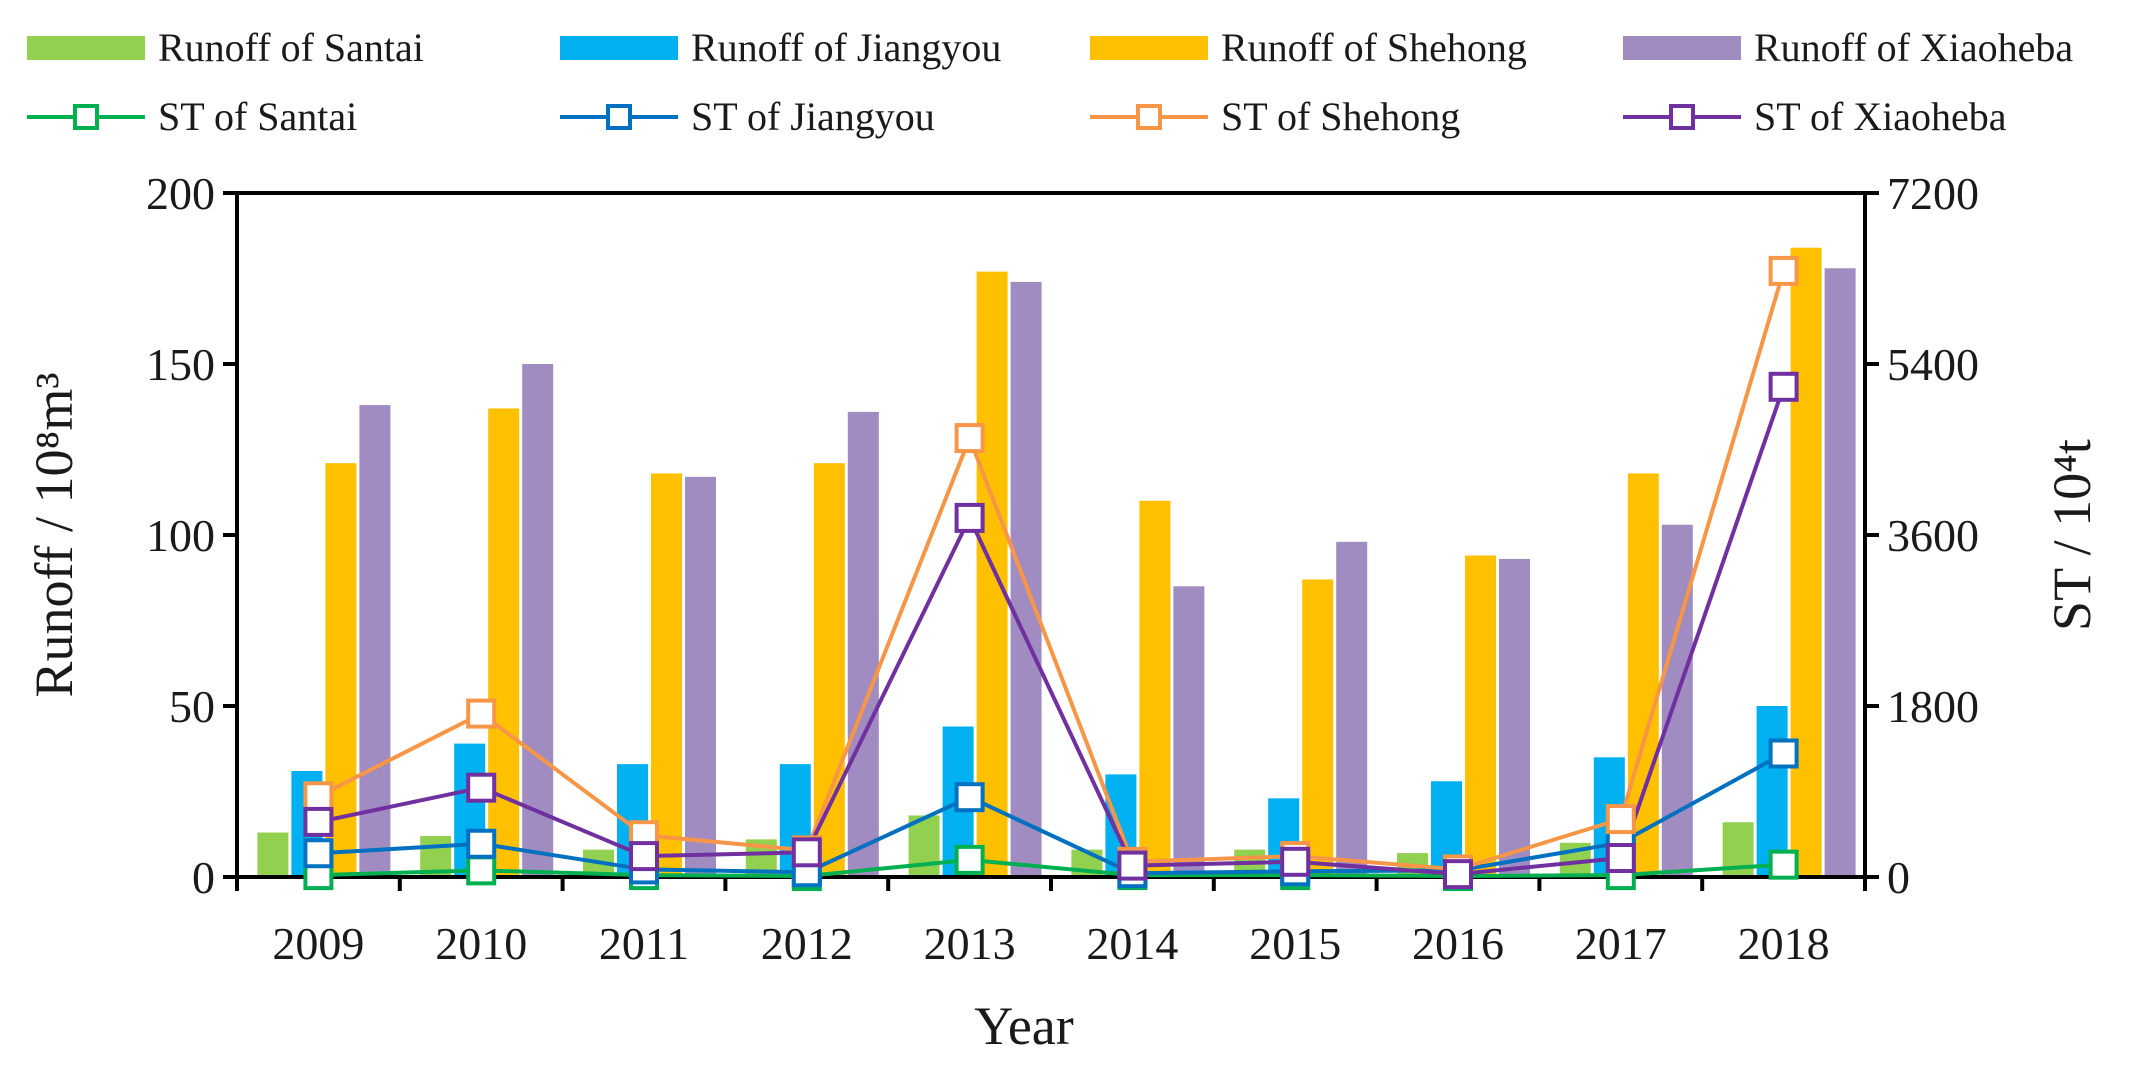 This screenshot has height=1076, width=2154. What do you see at coordinates (257, 116) in the screenshot?
I see `legend-label: ST of Santai` at bounding box center [257, 116].